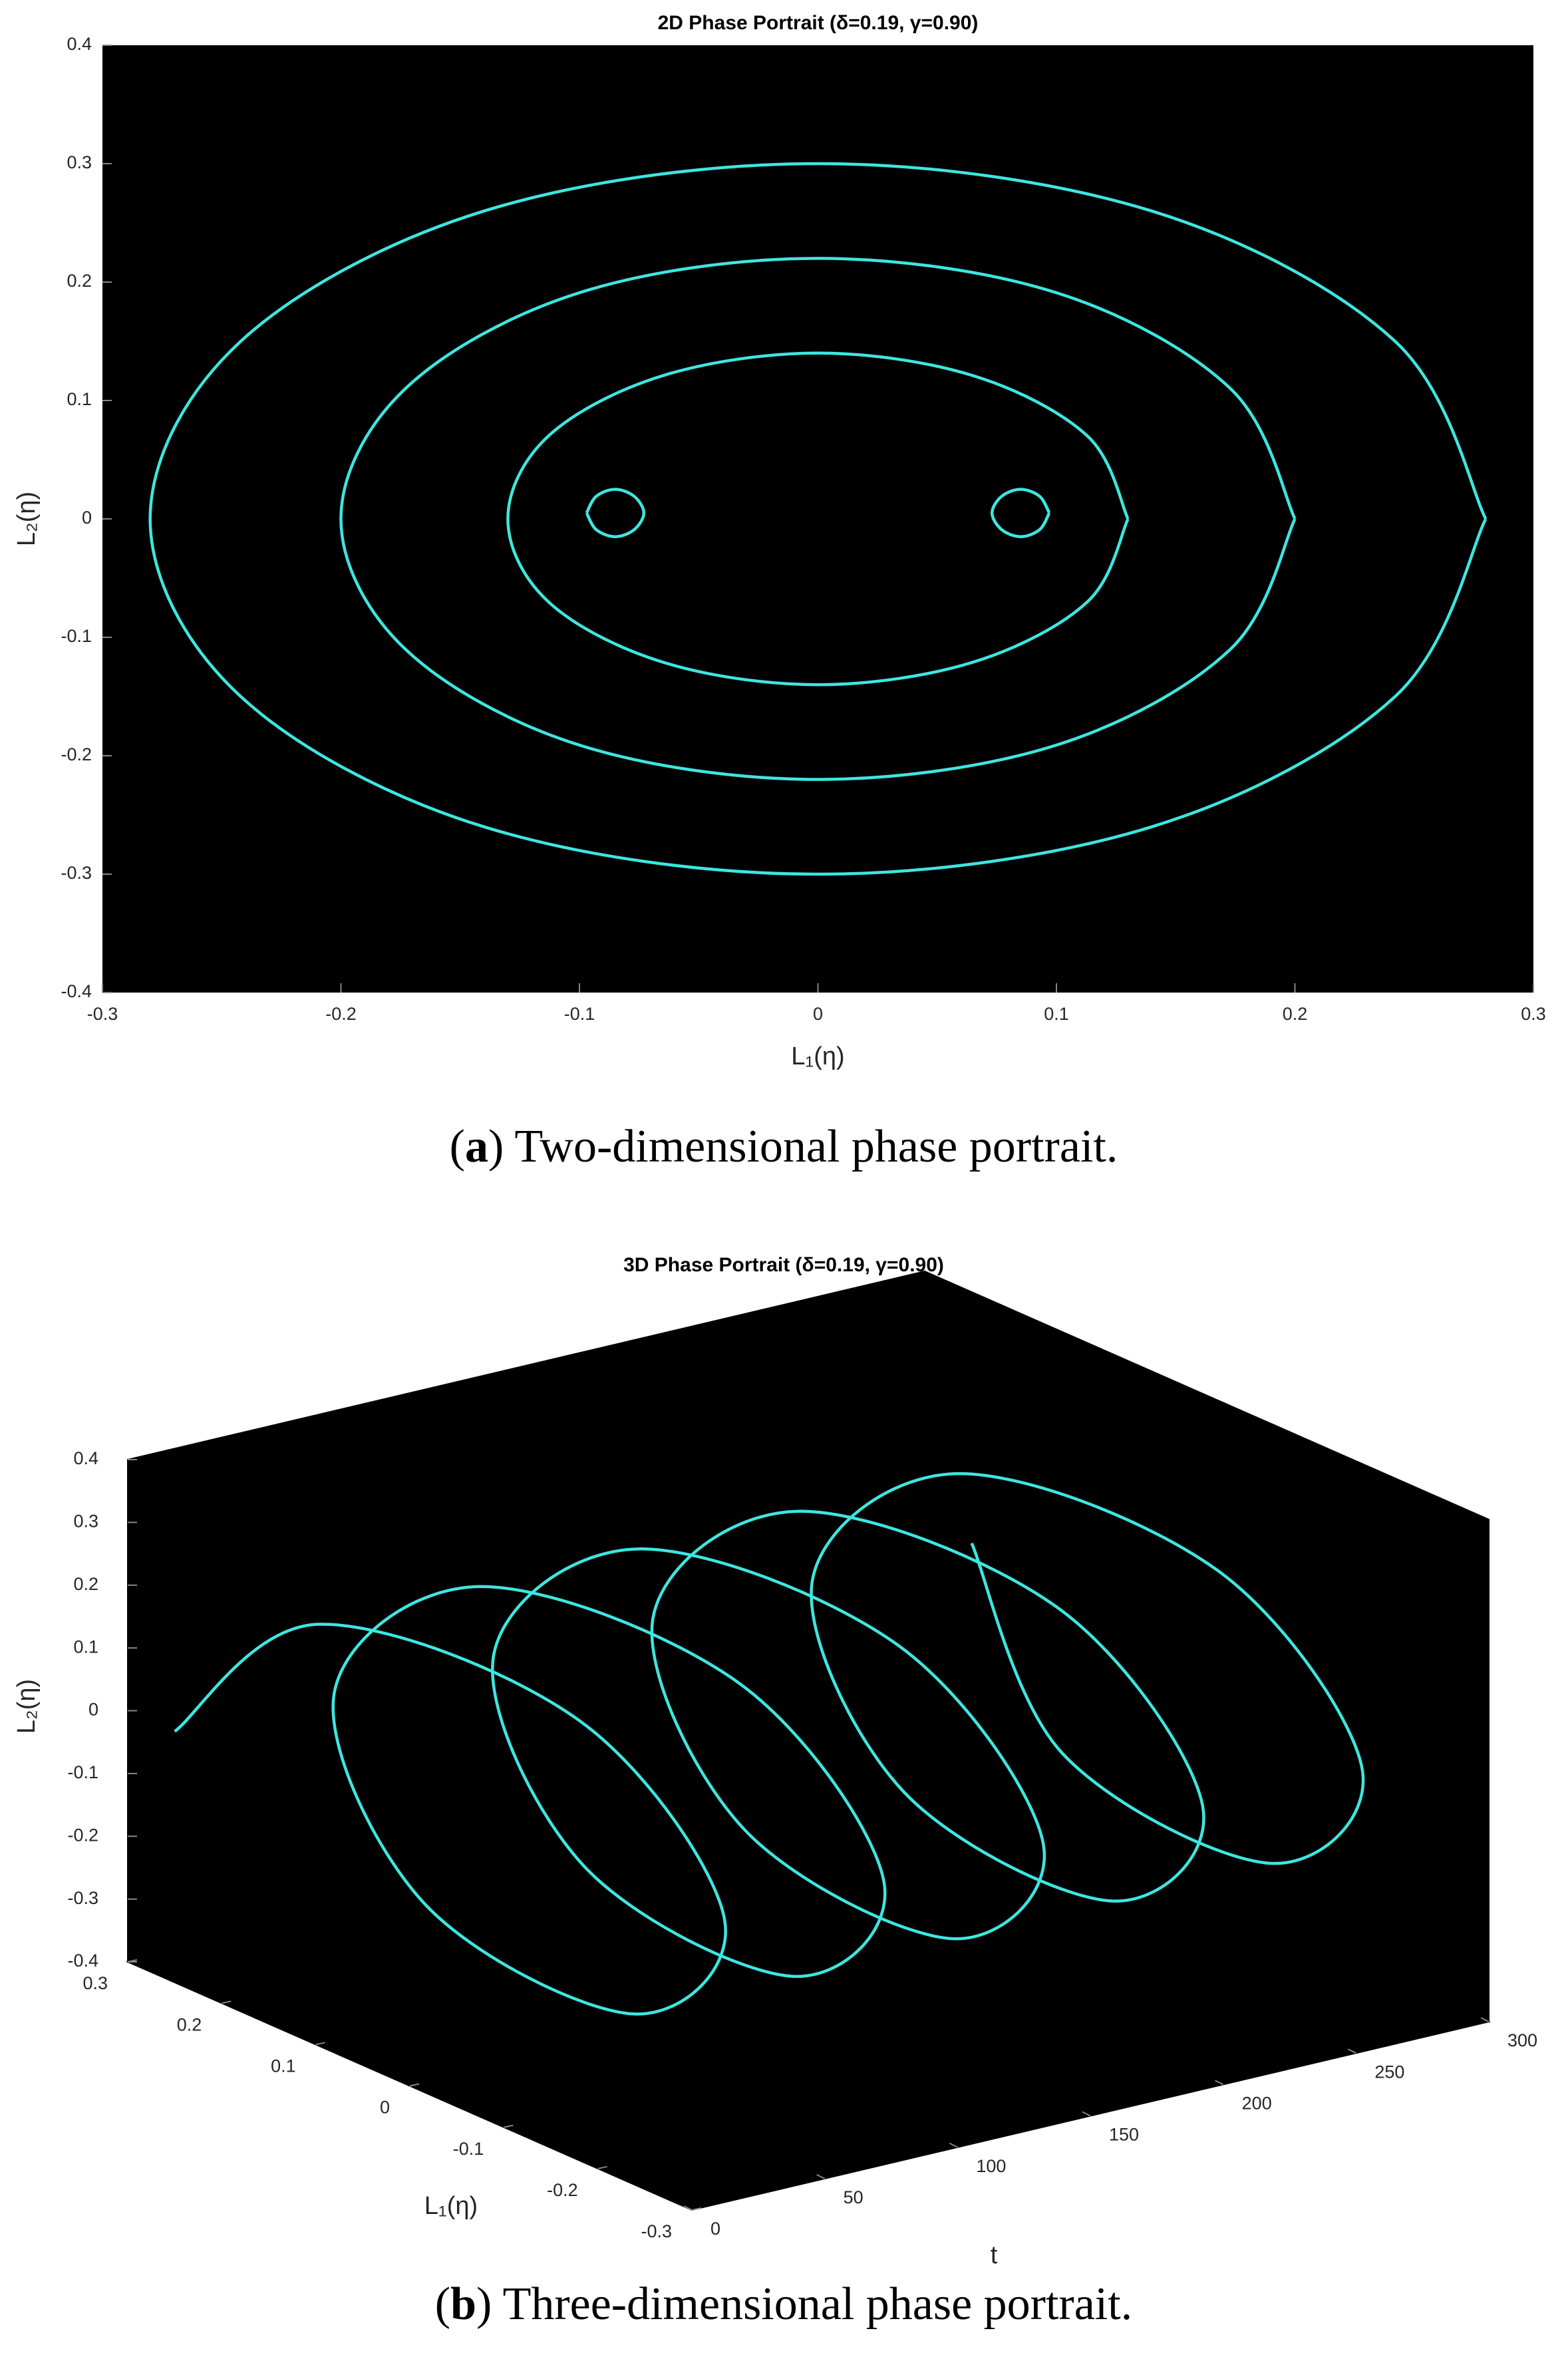 This screenshot has width=1568, height=2371. What do you see at coordinates (1207, 1646) in the screenshot?
I see `side-wall` at bounding box center [1207, 1646].